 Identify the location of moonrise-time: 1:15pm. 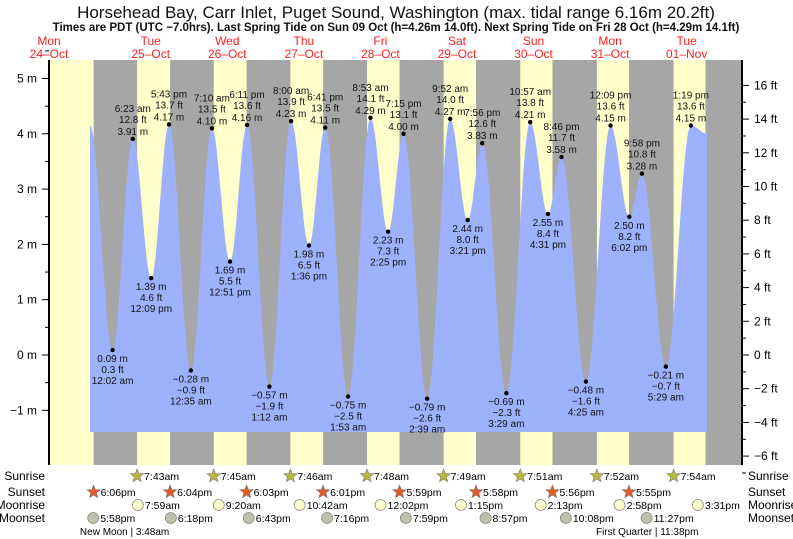
(485, 506).